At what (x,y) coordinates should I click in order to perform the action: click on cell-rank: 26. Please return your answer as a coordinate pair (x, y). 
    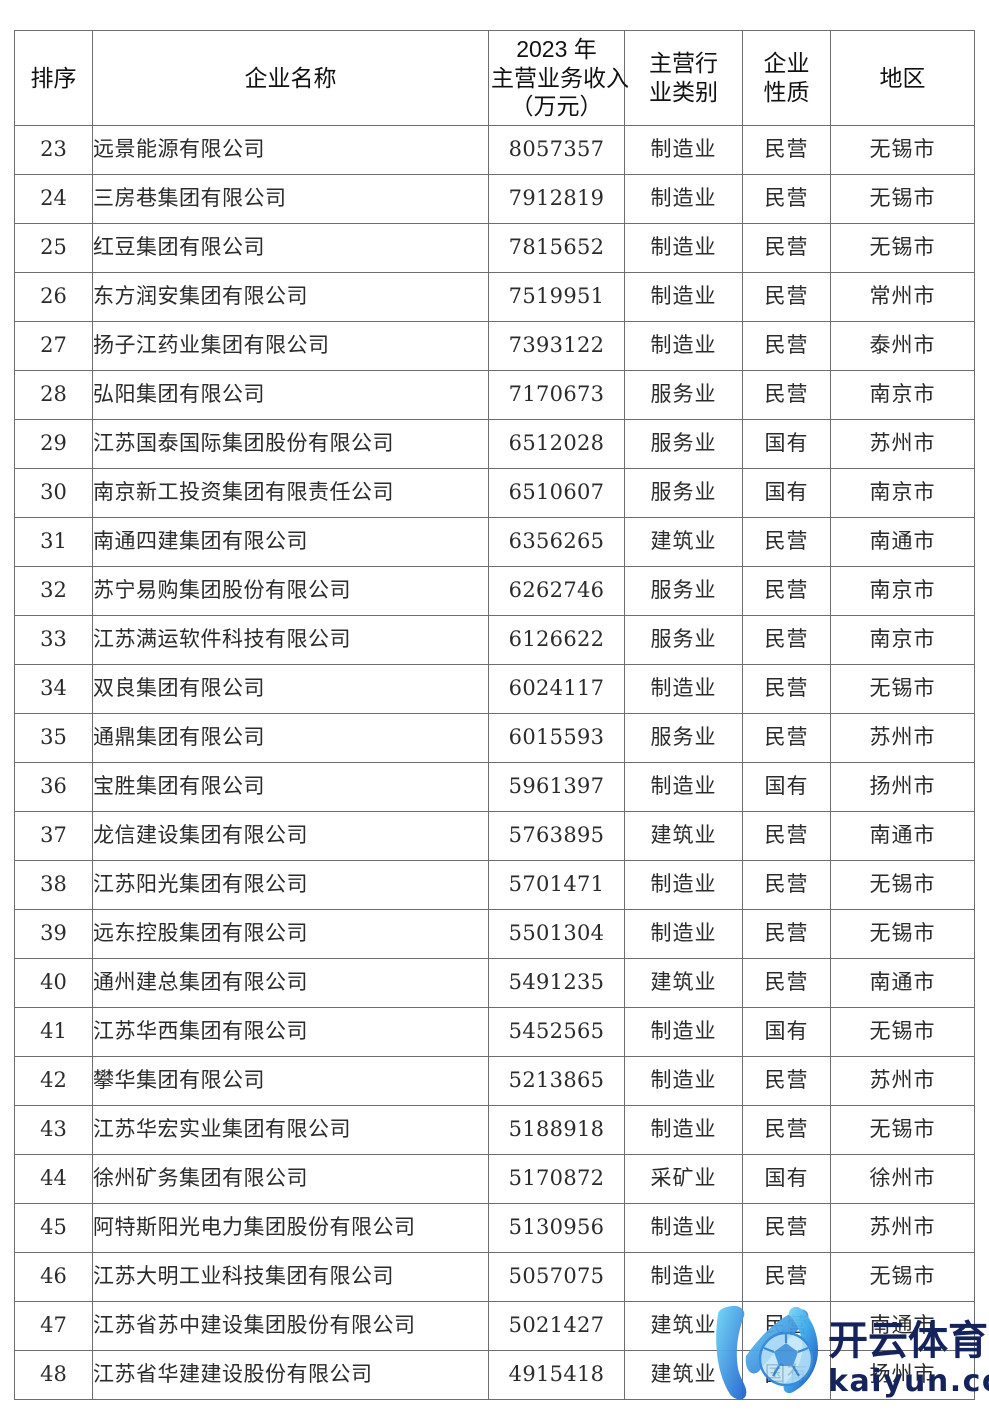
    Looking at the image, I should click on (53, 297).